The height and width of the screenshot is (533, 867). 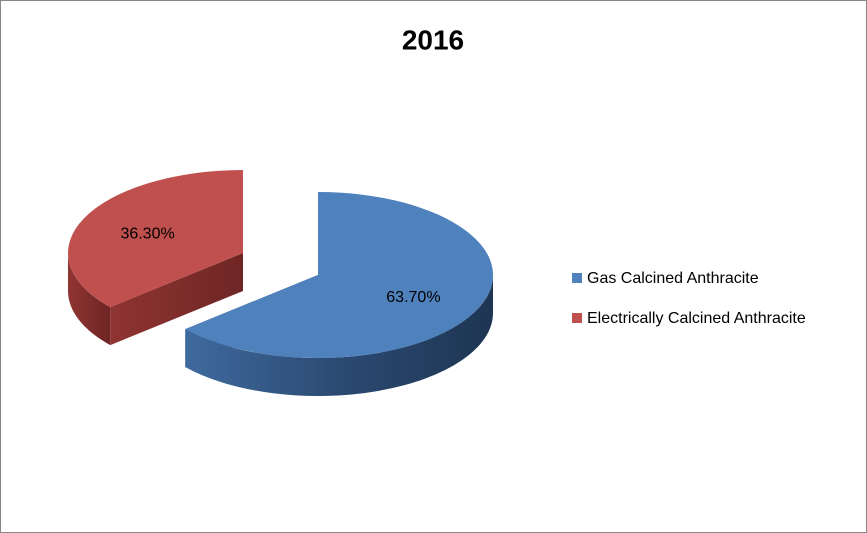 What do you see at coordinates (413, 297) in the screenshot?
I see `data-label: 63.70%` at bounding box center [413, 297].